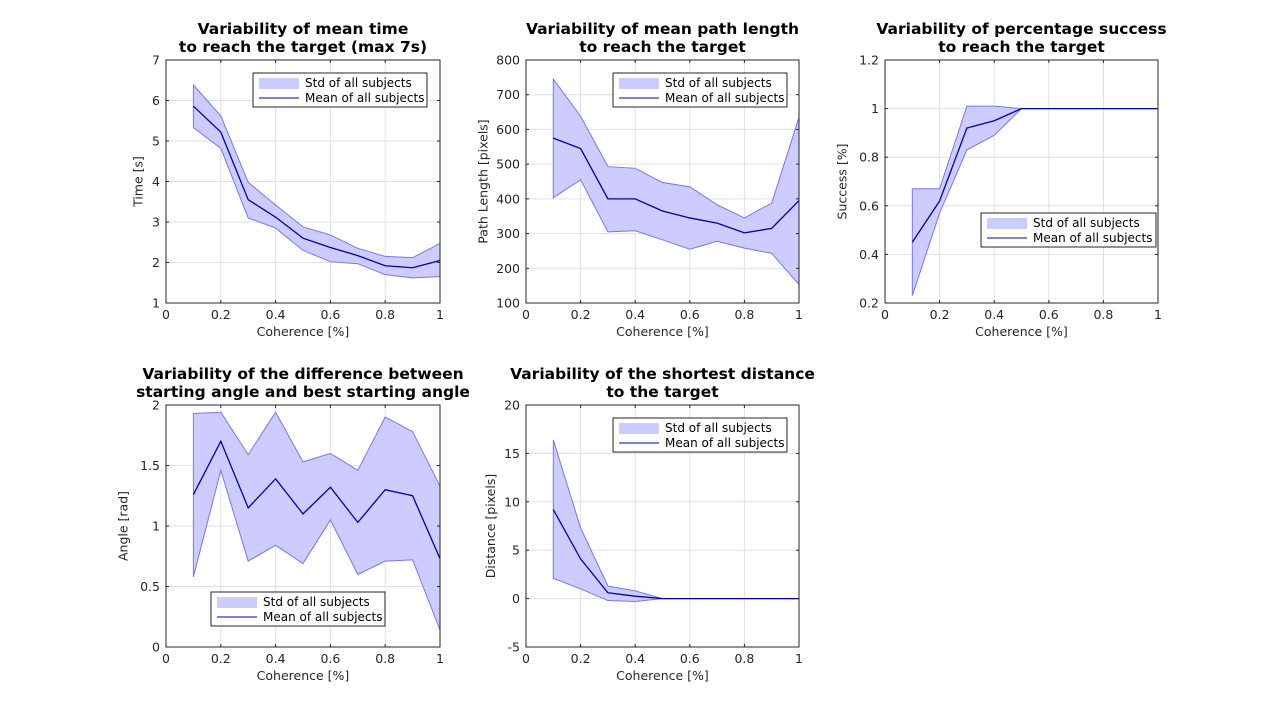 This screenshot has width=1280, height=727. I want to click on y-tick-label: 0.5, so click(150, 586).